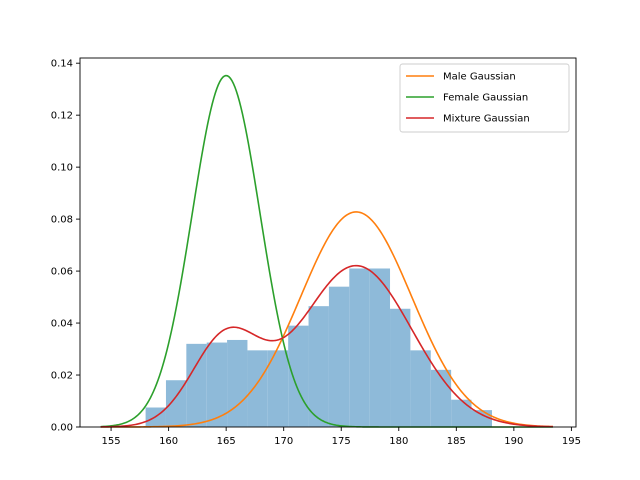 The height and width of the screenshot is (480, 640). What do you see at coordinates (62, 428) in the screenshot?
I see `y-tick-label: 0.00` at bounding box center [62, 428].